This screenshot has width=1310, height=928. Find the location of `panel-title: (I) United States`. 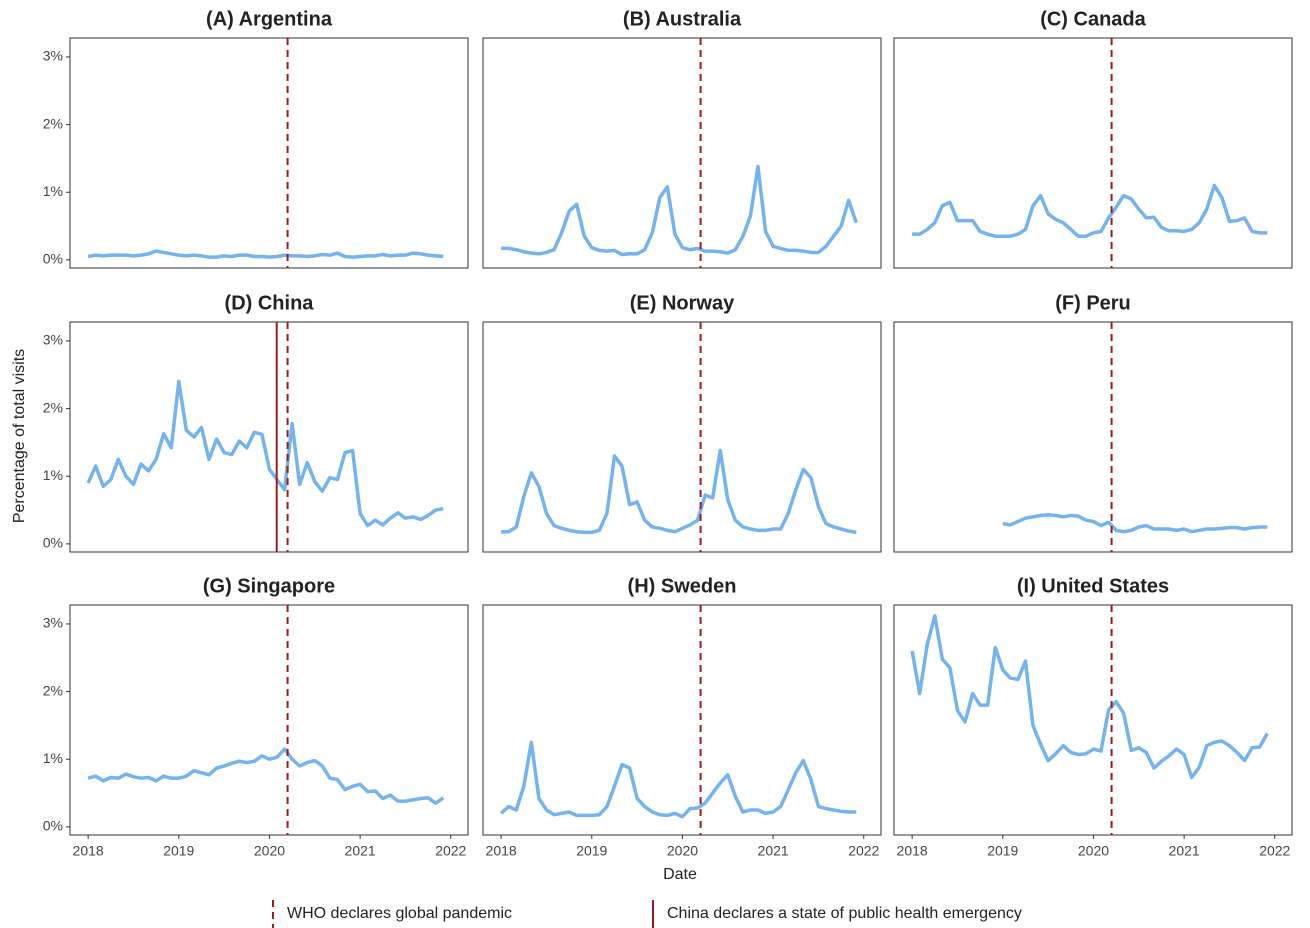

panel-title: (I) United States is located at coordinates (1093, 586).